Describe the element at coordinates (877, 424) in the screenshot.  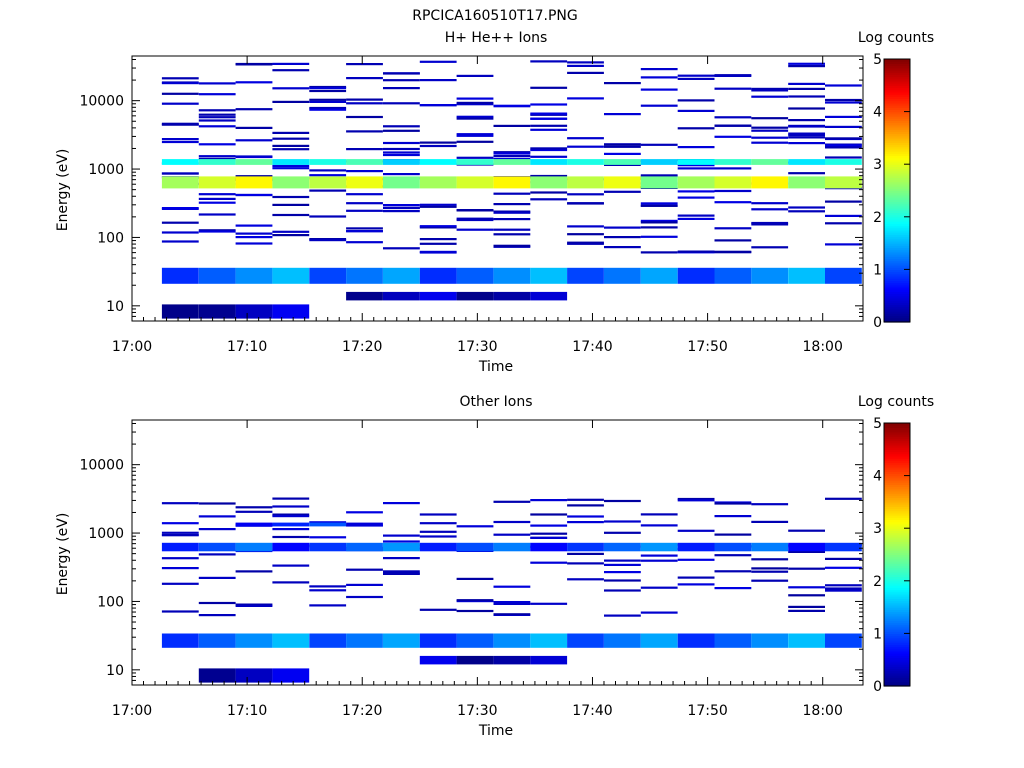
I see `colorbar-tick-label: 5` at that location.